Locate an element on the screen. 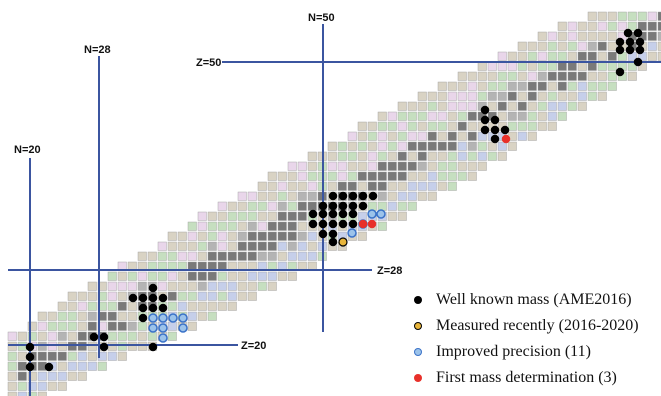 The width and height of the screenshot is (661, 396). recent-marker is located at coordinates (343, 242).